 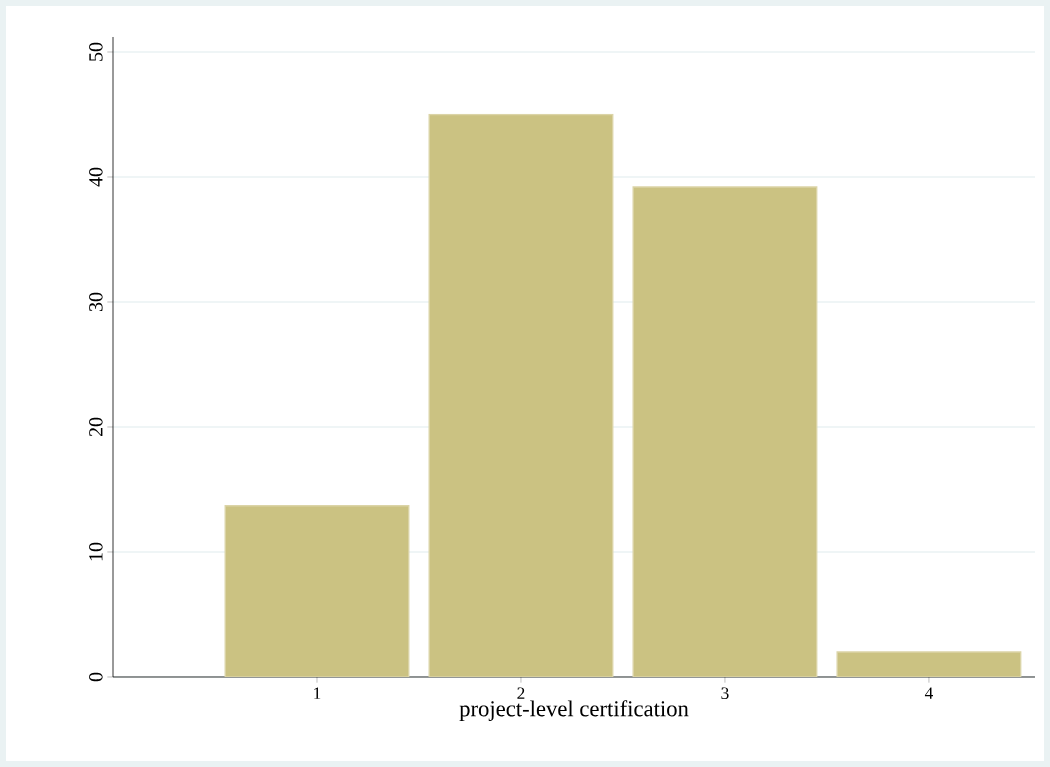 I want to click on x-tick-label: 4, so click(x=928, y=693).